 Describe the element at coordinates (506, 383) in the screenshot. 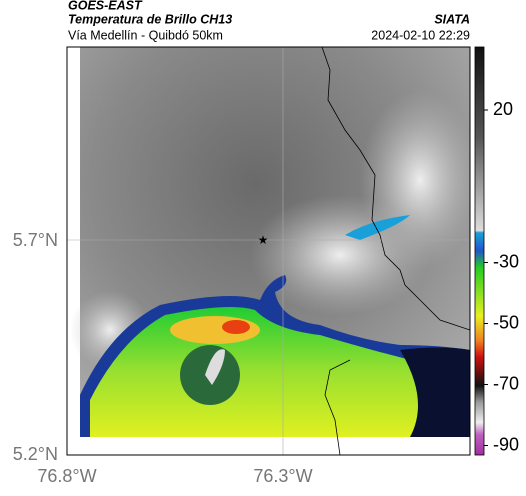

I see `colorbar-tick-label: -70` at that location.